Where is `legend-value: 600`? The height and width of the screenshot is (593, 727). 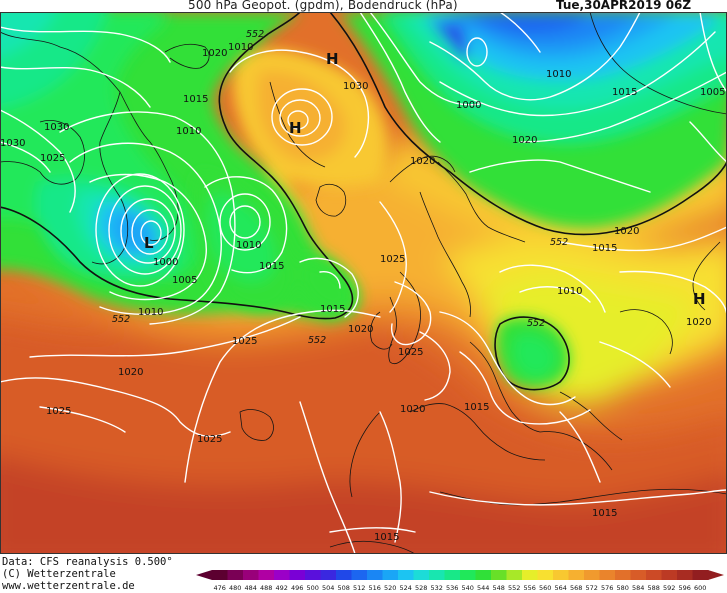
legend-value: 600 is located at coordinates (700, 588).